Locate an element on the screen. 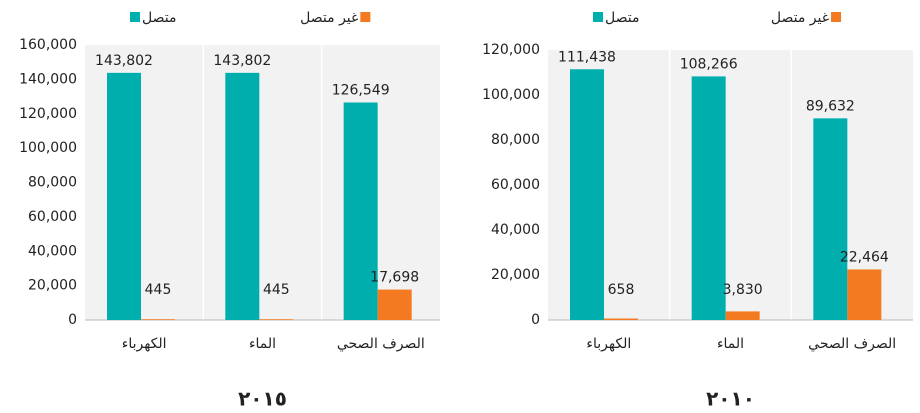 The image size is (920, 413). y-tick-label: 140,000 is located at coordinates (48, 79).